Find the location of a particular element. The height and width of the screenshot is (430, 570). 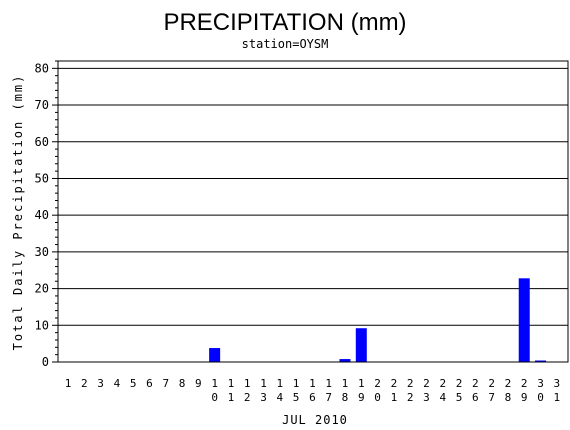

x-tick-label-1: 1 is located at coordinates (68, 383).